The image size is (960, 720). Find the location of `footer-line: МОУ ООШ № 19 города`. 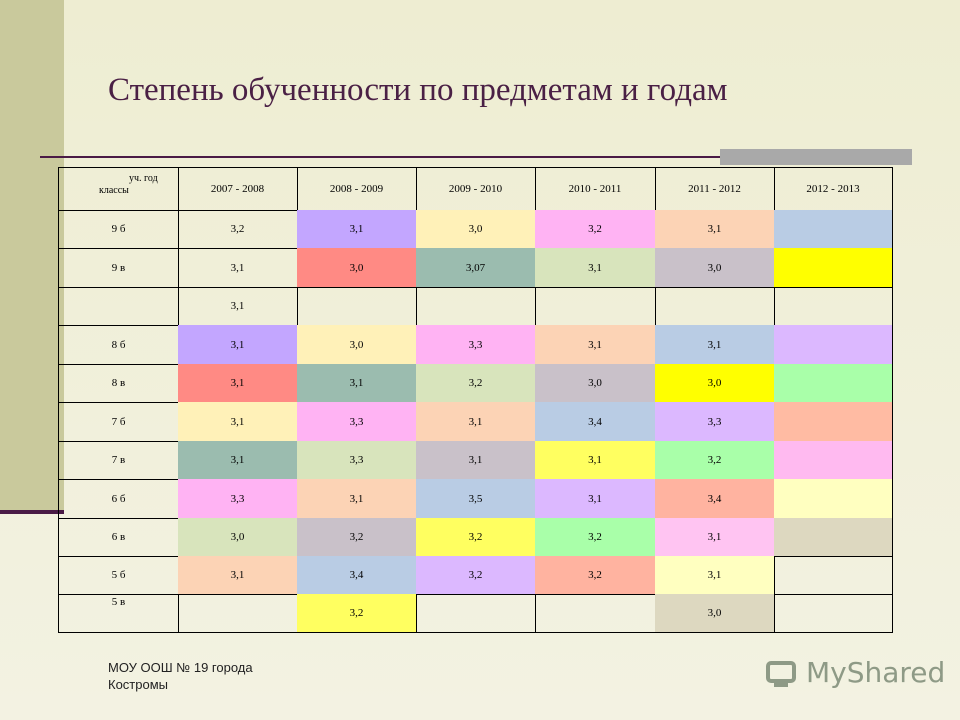

footer-line: МОУ ООШ № 19 города is located at coordinates (180, 667).